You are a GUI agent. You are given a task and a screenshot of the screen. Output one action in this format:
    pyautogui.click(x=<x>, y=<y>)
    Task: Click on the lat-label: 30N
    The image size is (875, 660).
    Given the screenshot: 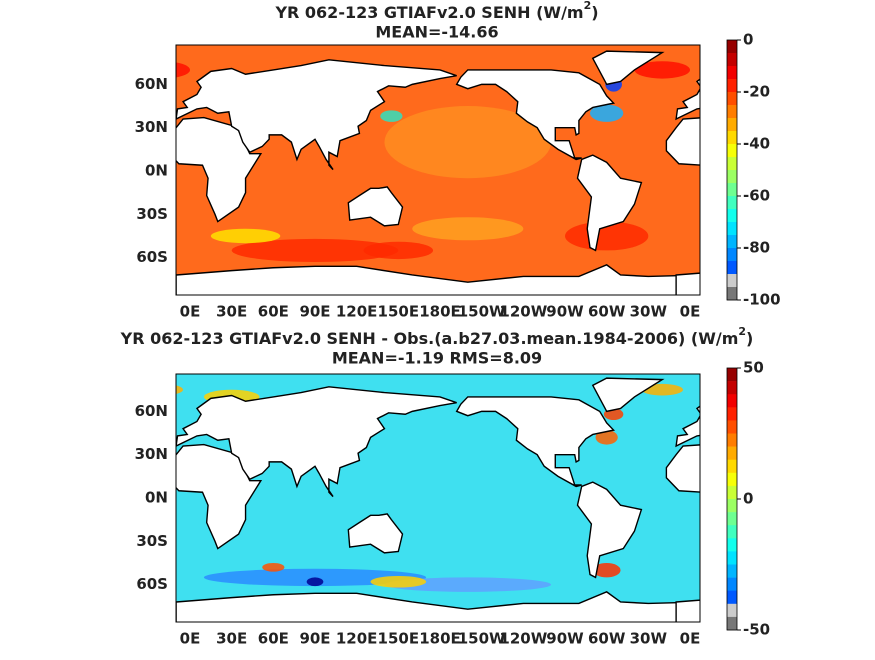 What is the action you would take?
    pyautogui.click(x=151, y=127)
    